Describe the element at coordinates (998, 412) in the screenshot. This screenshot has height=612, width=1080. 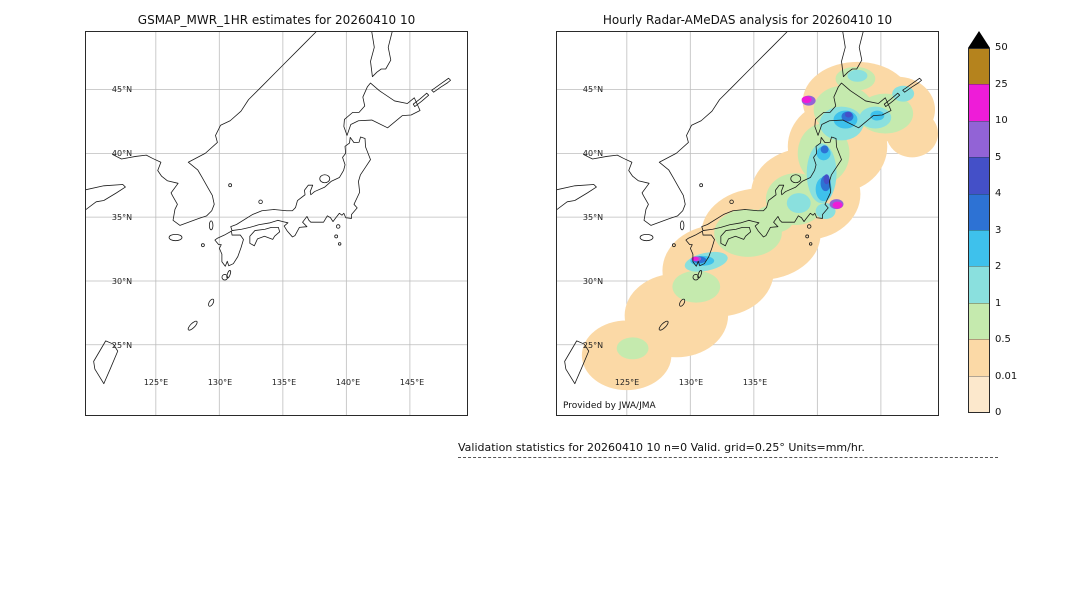
I see `colorbar-tick-0: 0` at that location.